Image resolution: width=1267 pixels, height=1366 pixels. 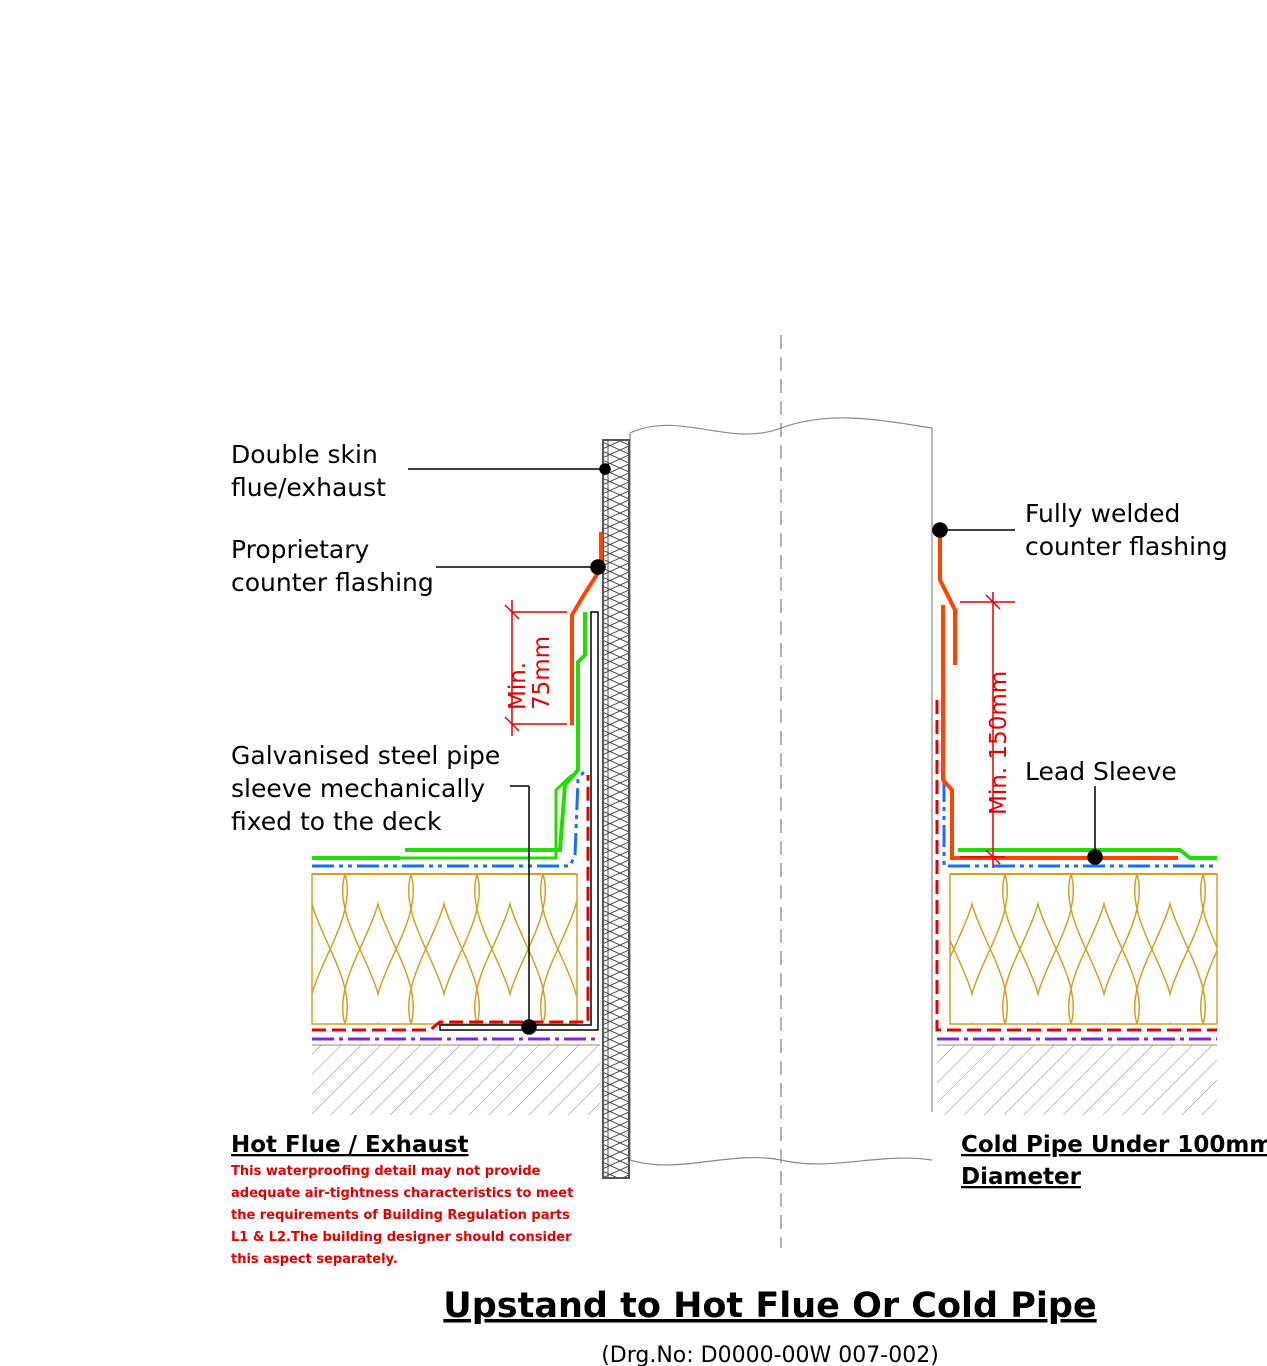 I want to click on dimension-hot, so click(x=535, y=668).